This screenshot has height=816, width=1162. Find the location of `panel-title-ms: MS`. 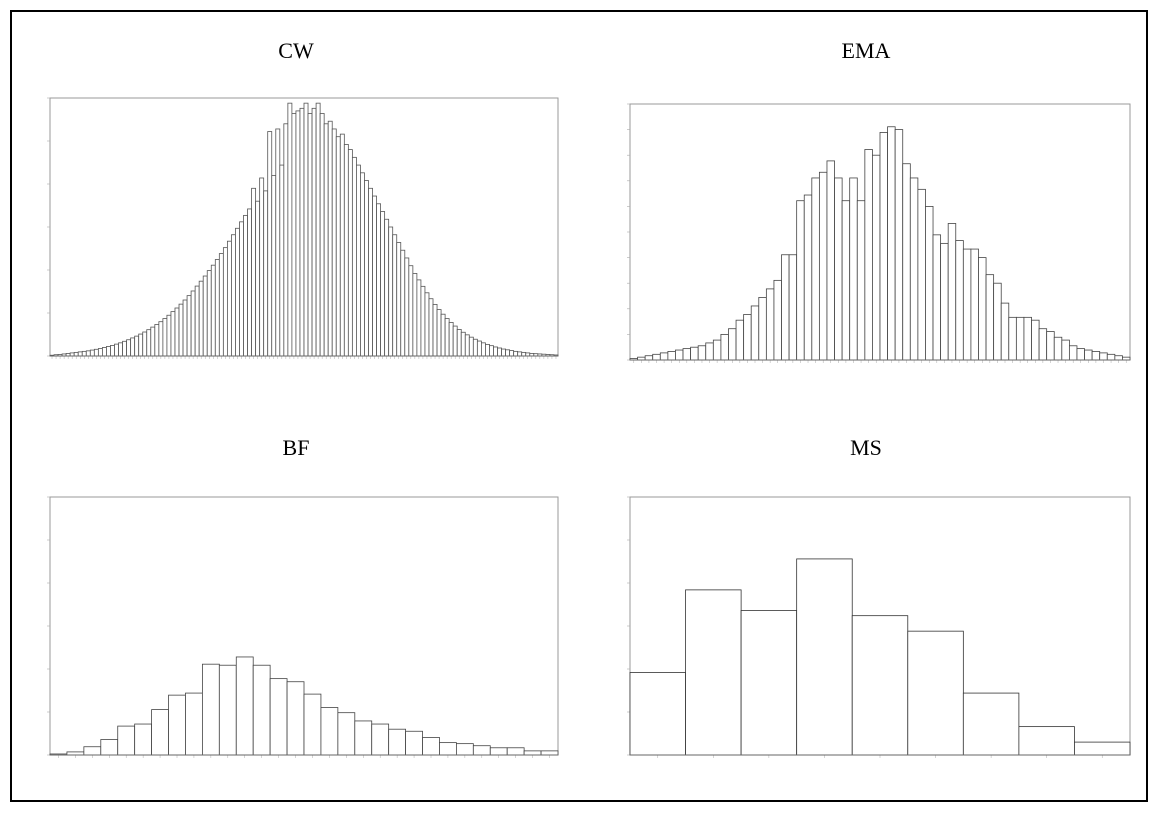

panel-title-ms: MS is located at coordinates (866, 447).